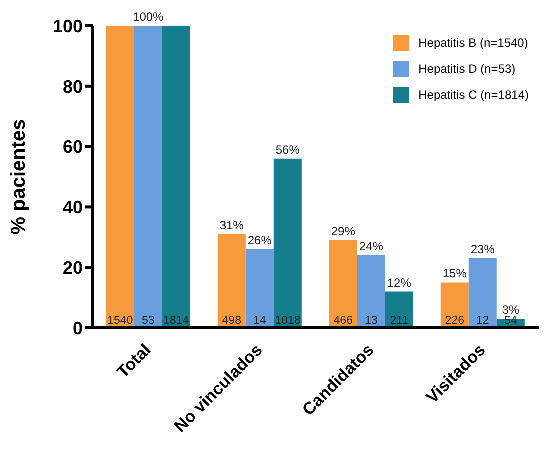 This screenshot has height=464, width=557. What do you see at coordinates (343, 231) in the screenshot?
I see `data-label: 29%` at bounding box center [343, 231].